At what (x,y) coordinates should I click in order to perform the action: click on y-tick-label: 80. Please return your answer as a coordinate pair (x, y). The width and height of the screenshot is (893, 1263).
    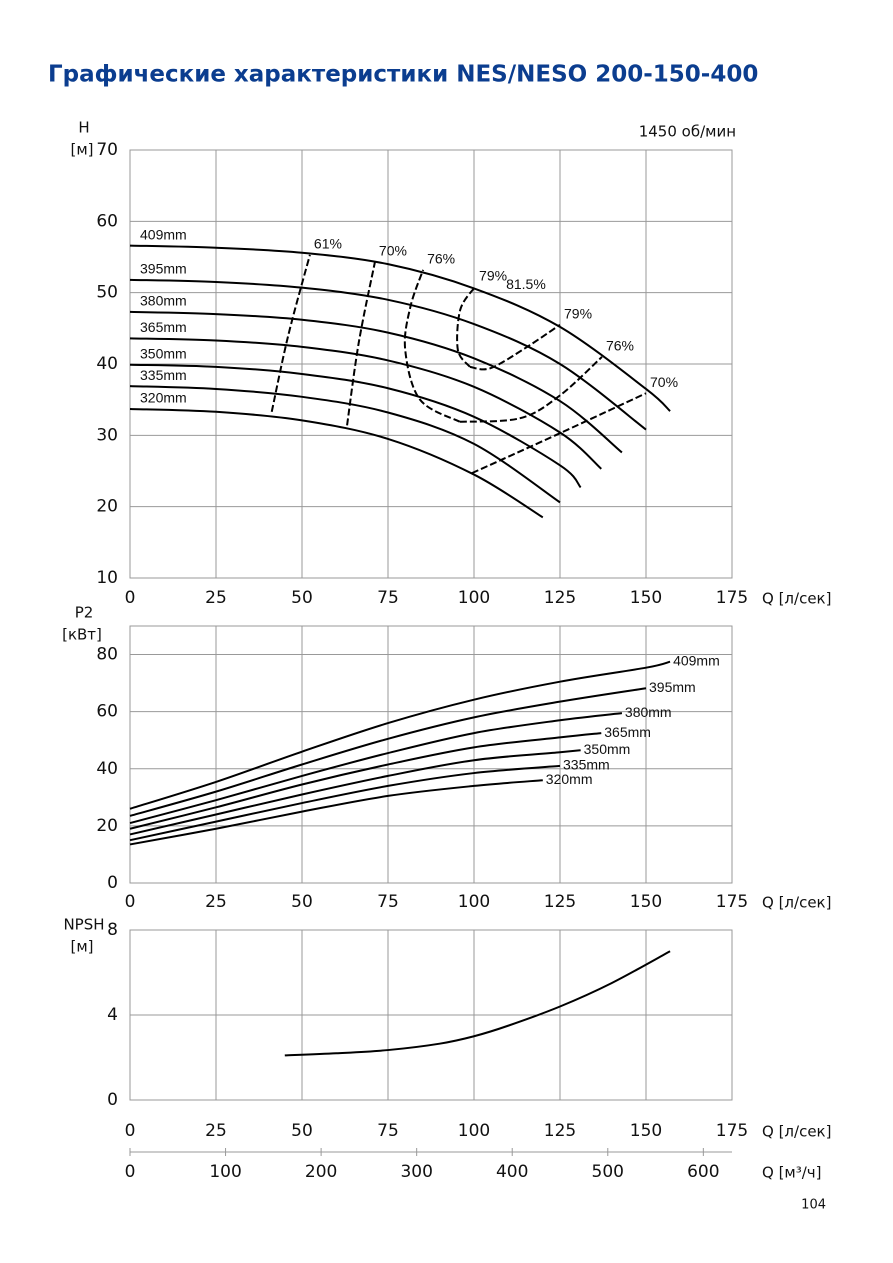
    Looking at the image, I should click on (107, 655).